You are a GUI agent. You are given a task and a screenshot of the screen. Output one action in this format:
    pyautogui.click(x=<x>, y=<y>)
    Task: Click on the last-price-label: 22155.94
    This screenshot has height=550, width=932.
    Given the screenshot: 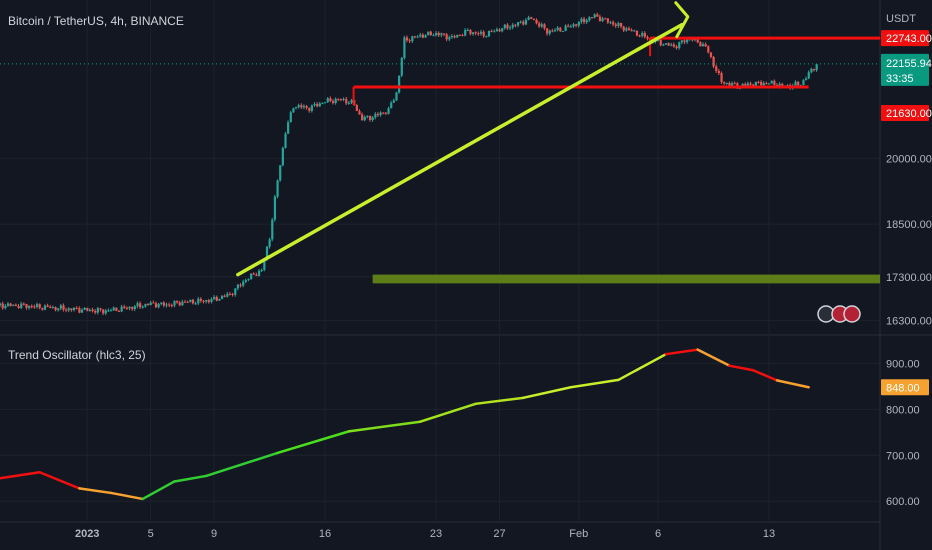 What is the action you would take?
    pyautogui.click(x=909, y=64)
    